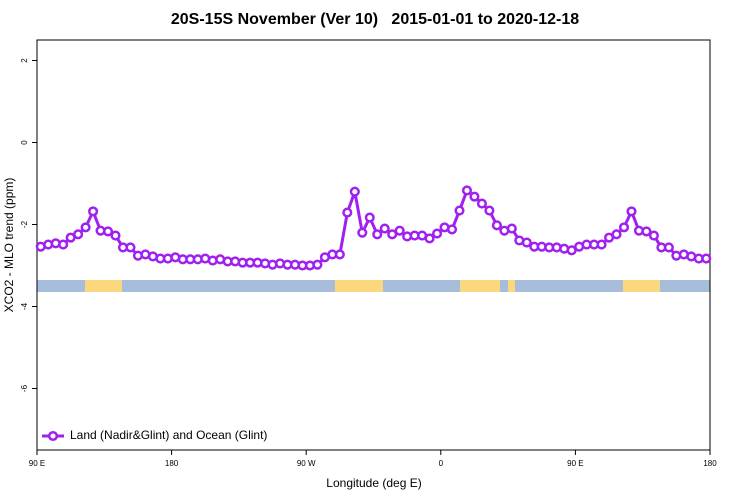 The image size is (750, 500). Describe the element at coordinates (24, 60) in the screenshot. I see `y-tick-label: 2` at that location.